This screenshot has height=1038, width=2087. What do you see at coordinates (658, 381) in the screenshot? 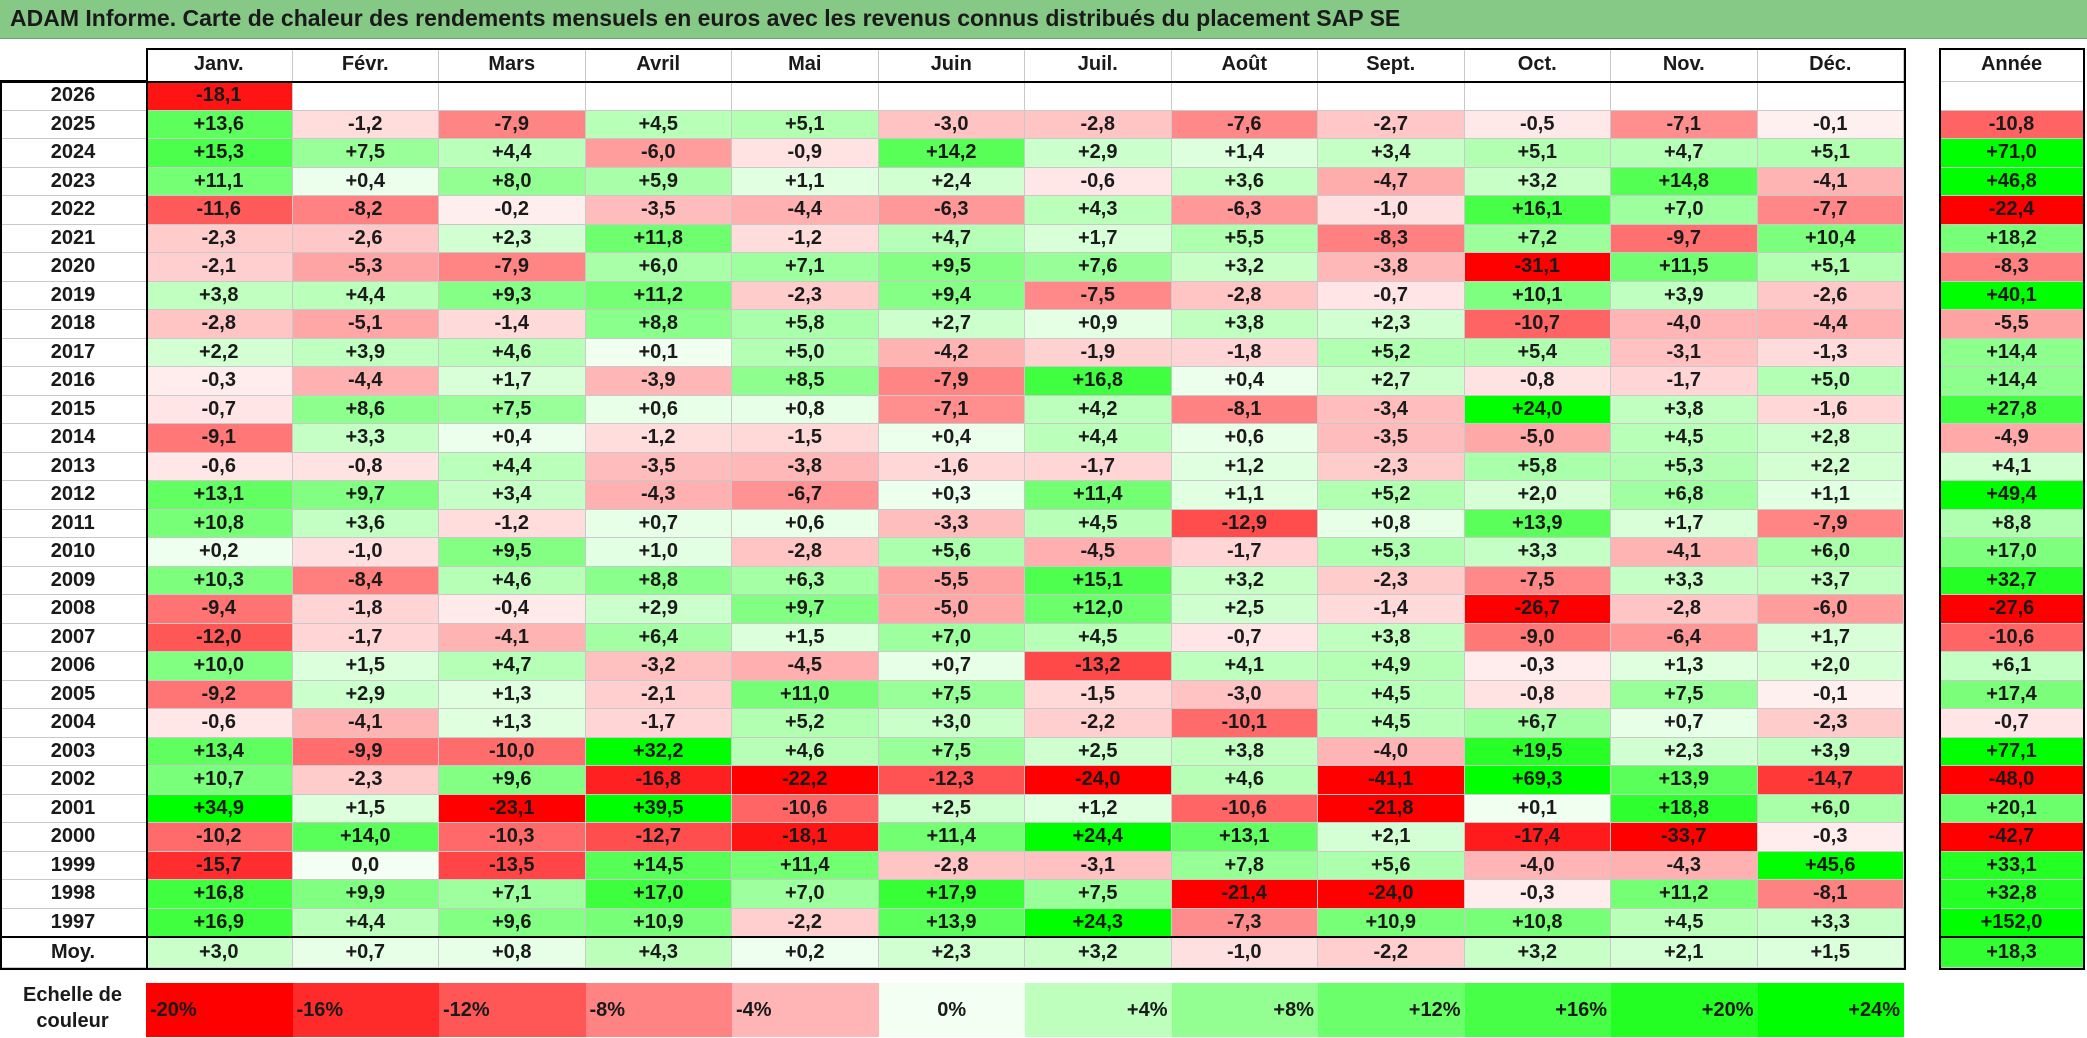
I see `heatmap-cell: -3,9` at bounding box center [658, 381].